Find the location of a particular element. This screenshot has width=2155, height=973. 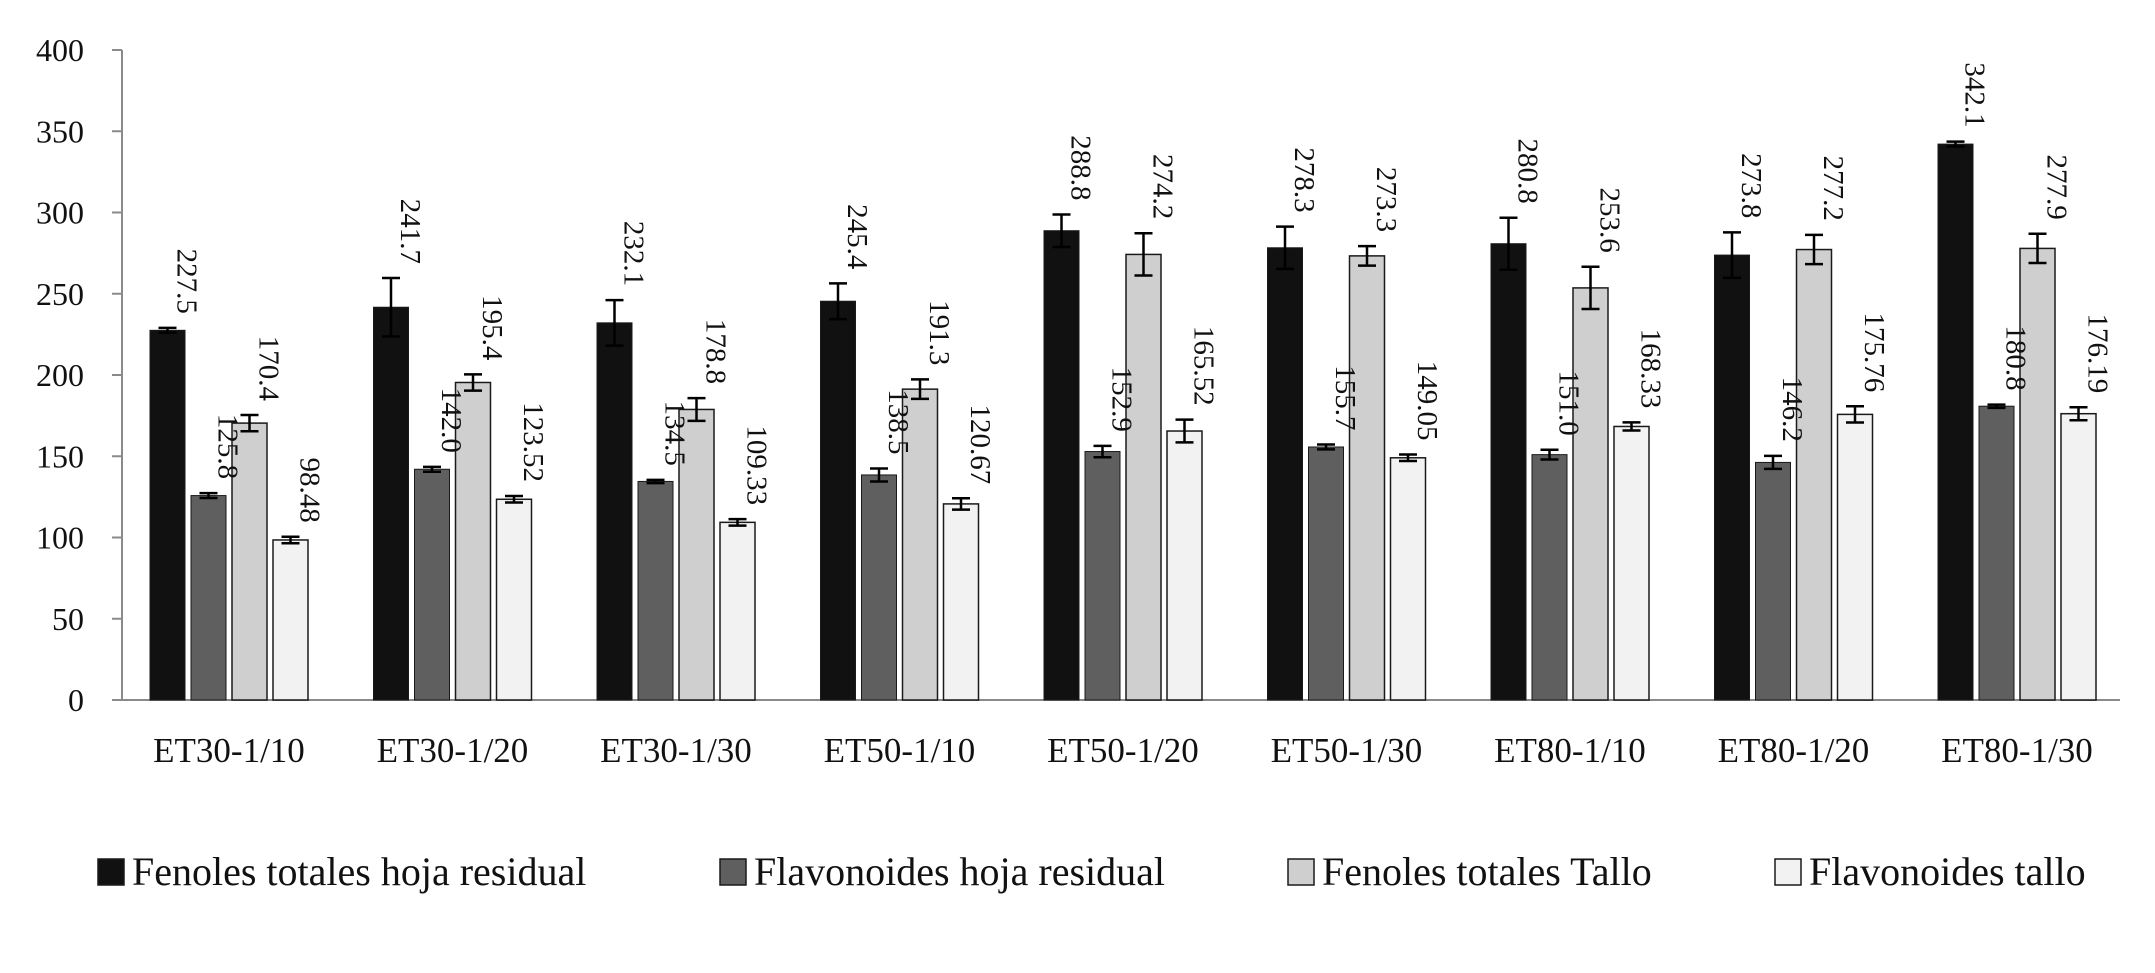

data-label: 241.7 is located at coordinates (410, 231).